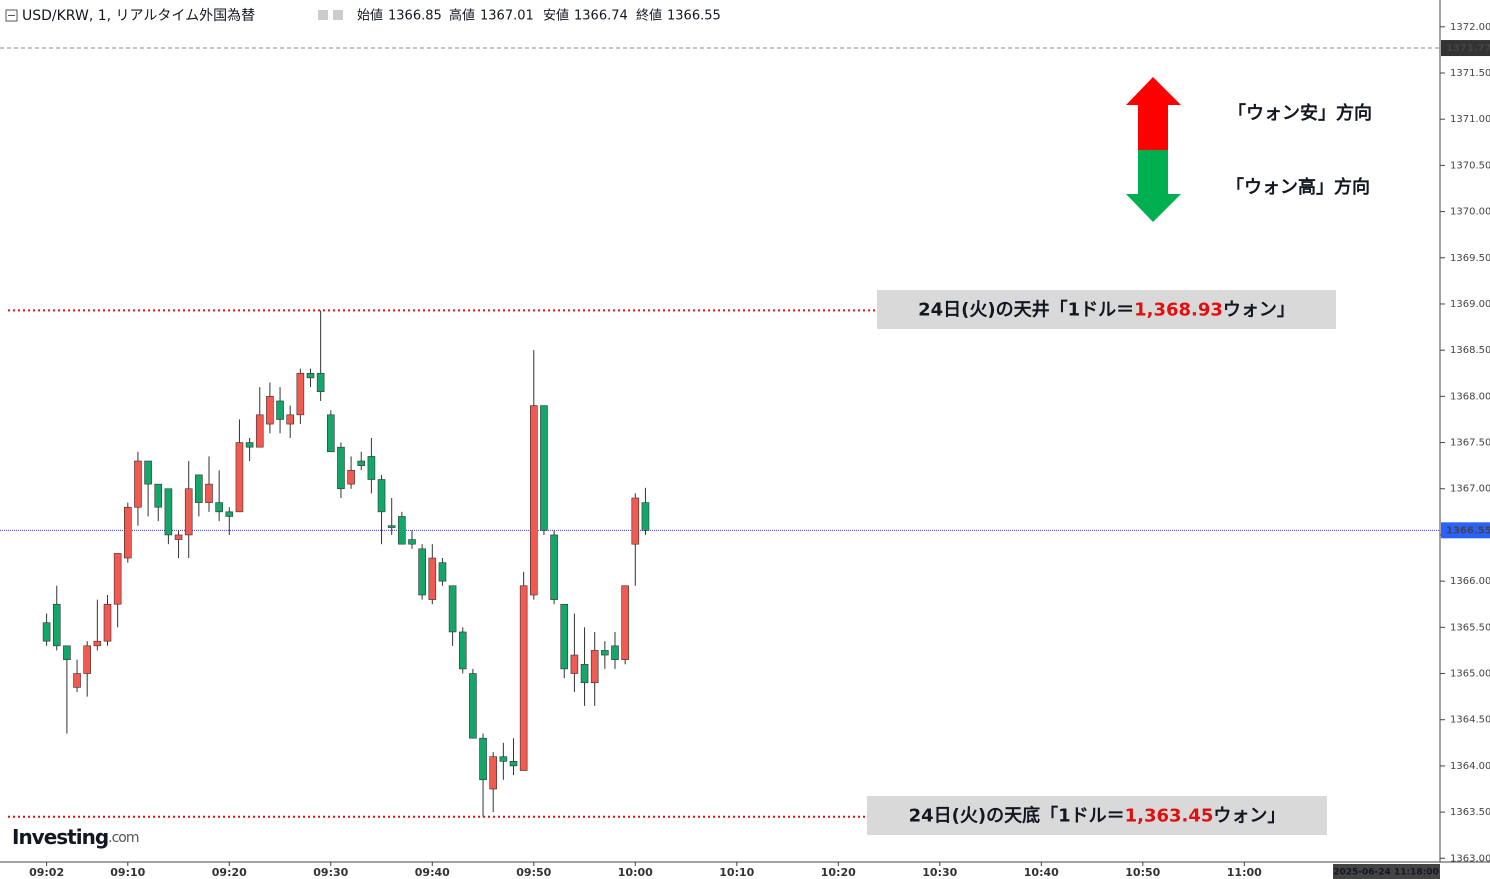 Image resolution: width=1490 pixels, height=879 pixels. Describe the element at coordinates (1470, 396) in the screenshot. I see `y-tick-label: 1368.00` at that location.